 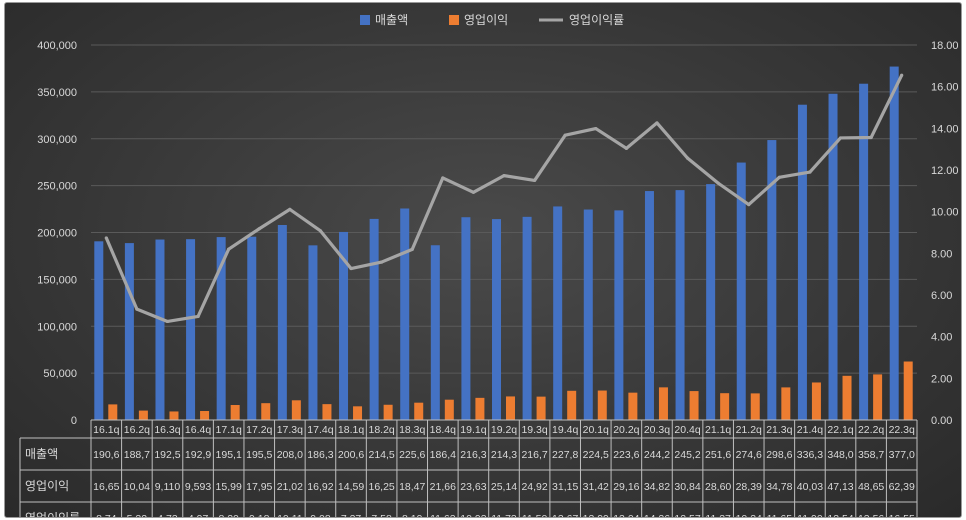 What do you see at coordinates (228, 515) in the screenshot?
I see `table-cell: 8.20` at bounding box center [228, 515].